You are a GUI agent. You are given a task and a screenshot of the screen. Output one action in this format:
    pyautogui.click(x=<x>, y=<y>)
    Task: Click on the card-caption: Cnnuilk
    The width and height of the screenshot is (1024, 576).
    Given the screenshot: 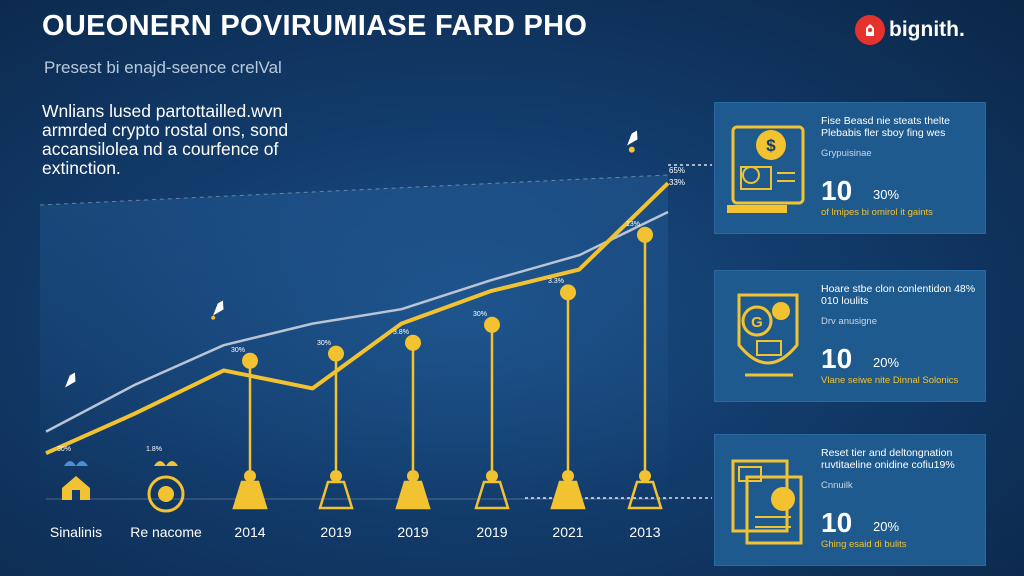 What is the action you would take?
    pyautogui.click(x=837, y=485)
    